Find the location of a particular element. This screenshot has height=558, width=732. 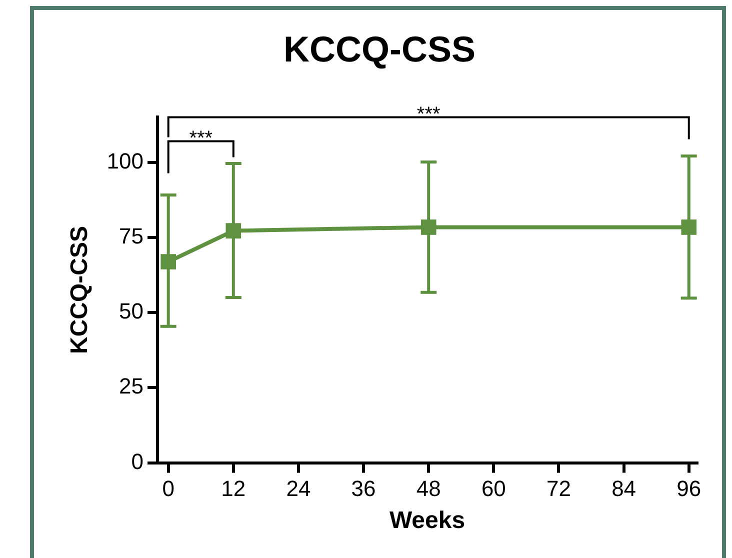

x-tick-label: 84 is located at coordinates (624, 489).